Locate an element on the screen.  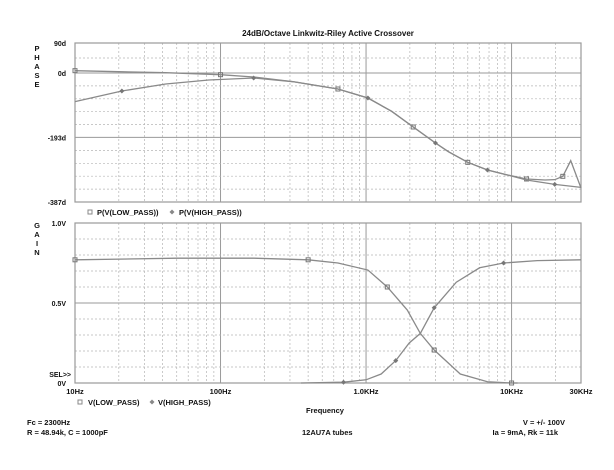
x-axis-label: Frequency is located at coordinates (325, 410).